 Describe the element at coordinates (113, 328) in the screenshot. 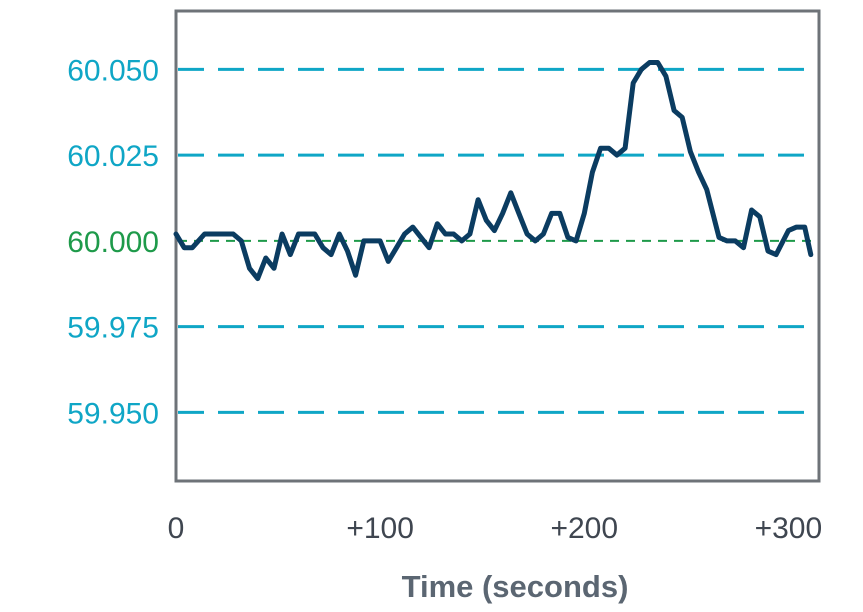

I see `y-tick-label: 59.975` at that location.